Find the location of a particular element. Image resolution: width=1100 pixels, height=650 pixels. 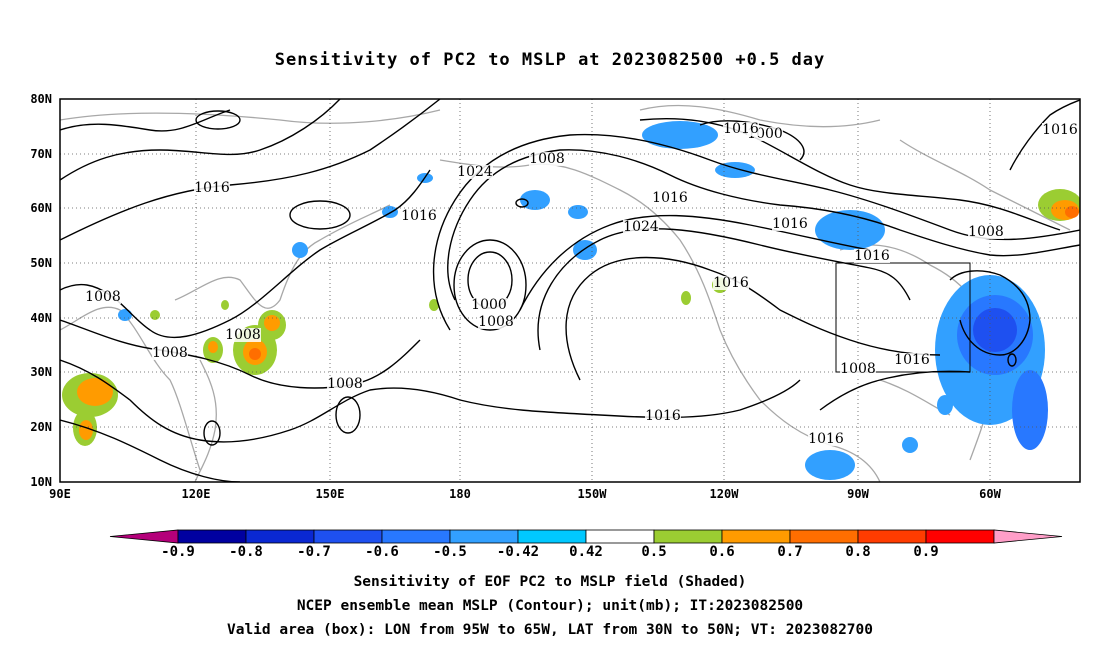

lat-label-20n: 20N is located at coordinates (41, 427).